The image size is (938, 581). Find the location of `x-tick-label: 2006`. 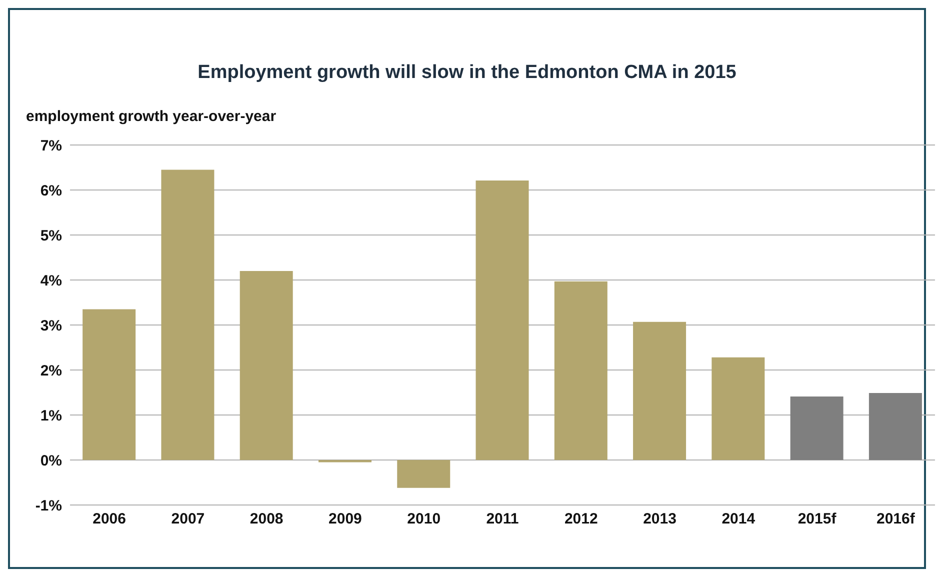

x-tick-label: 2006 is located at coordinates (109, 519).